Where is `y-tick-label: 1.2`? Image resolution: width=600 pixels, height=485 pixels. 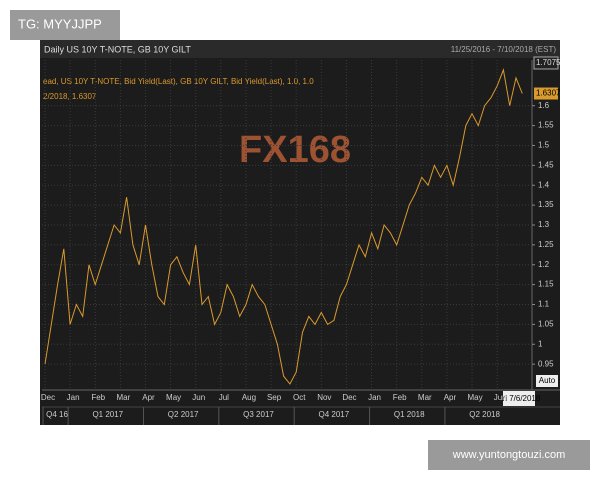 y-tick-label: 1.2 is located at coordinates (544, 264).